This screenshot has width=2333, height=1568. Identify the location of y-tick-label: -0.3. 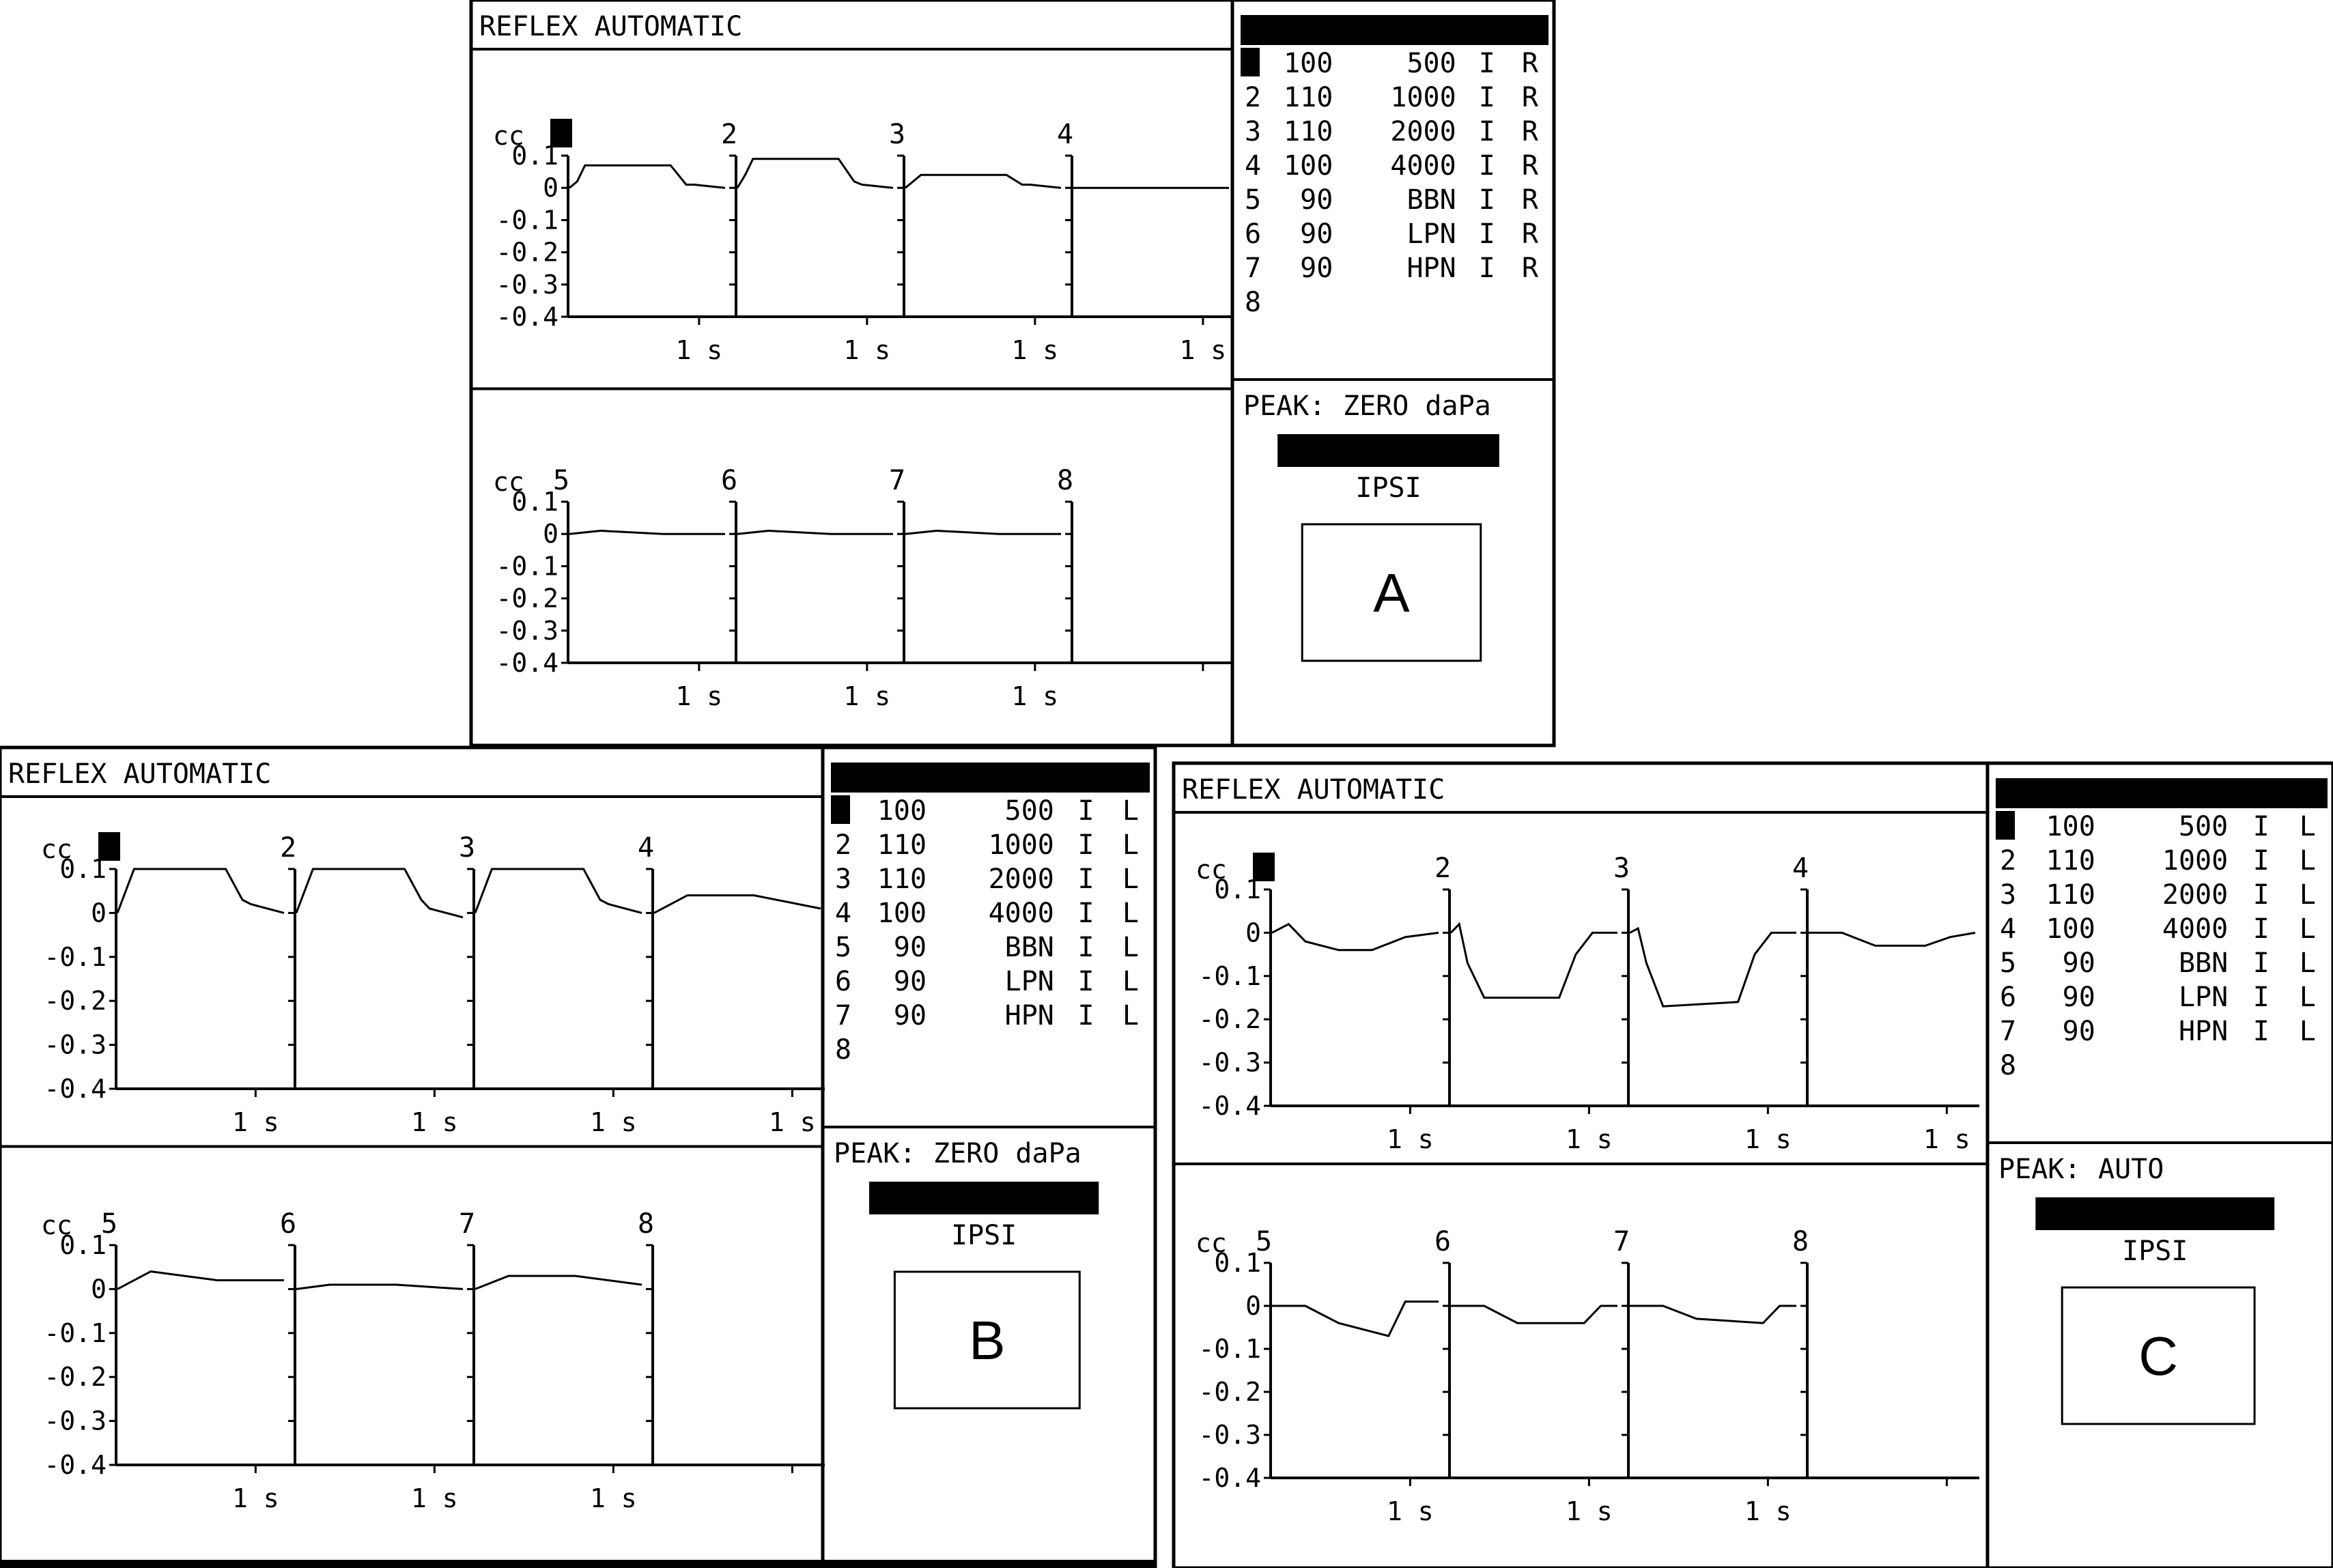
(1230, 1435).